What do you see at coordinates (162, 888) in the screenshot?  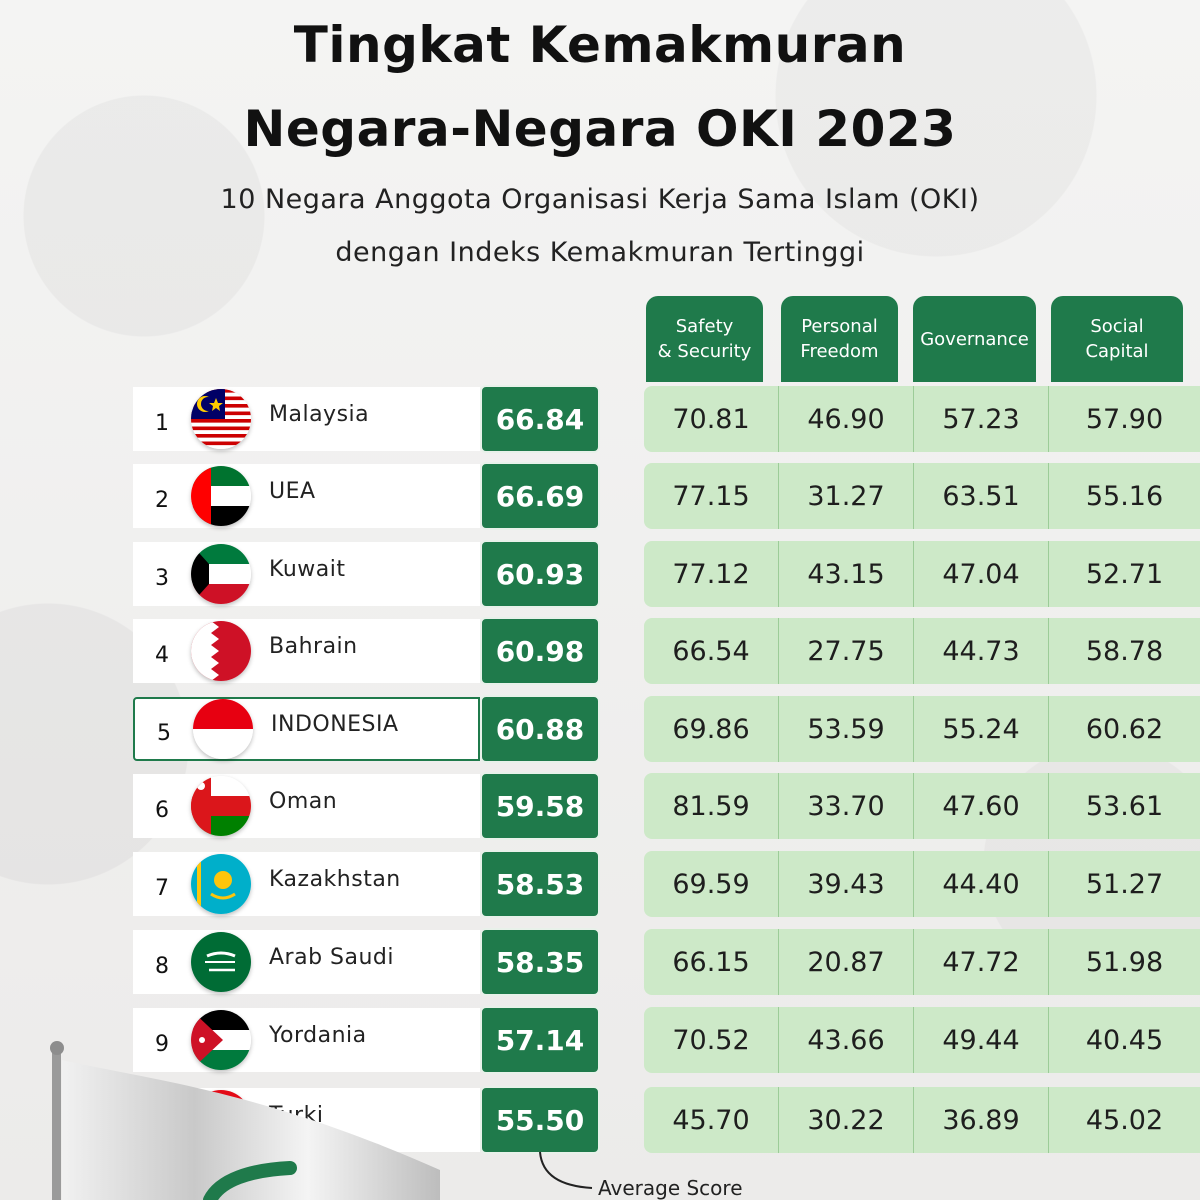 I see `rank-number: 7` at bounding box center [162, 888].